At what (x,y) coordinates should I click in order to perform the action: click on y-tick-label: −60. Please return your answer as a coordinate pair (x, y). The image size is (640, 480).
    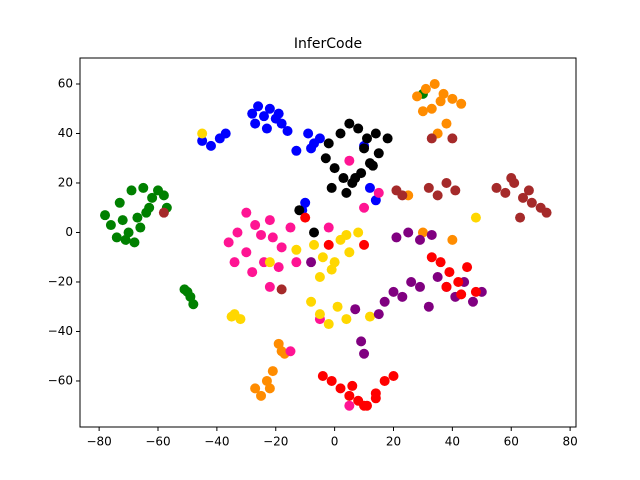
    Looking at the image, I should click on (60, 380).